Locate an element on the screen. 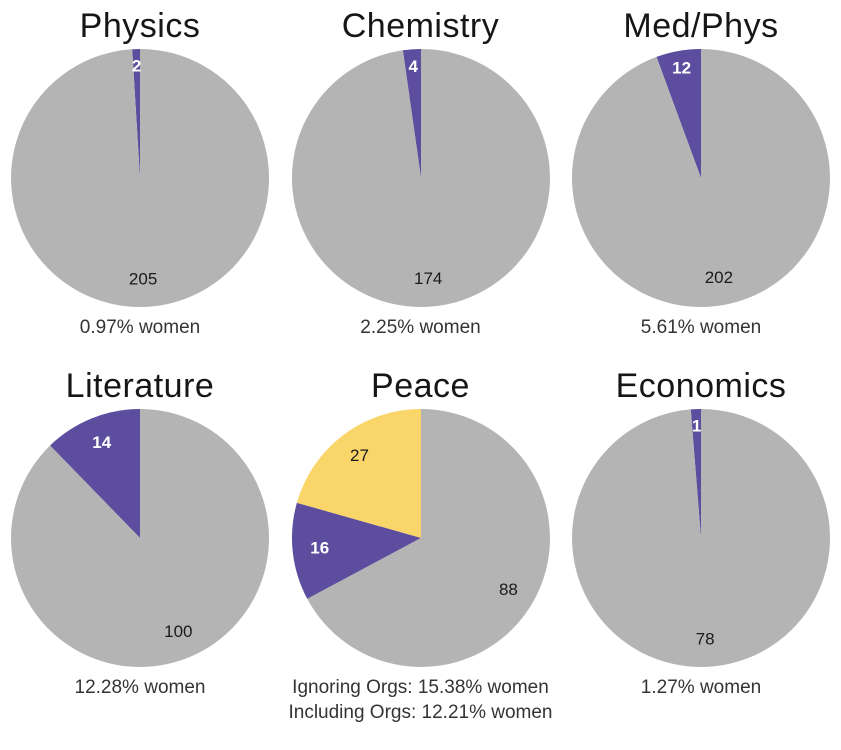 The width and height of the screenshot is (841, 750). caption-line: 12.28% women is located at coordinates (140, 688).